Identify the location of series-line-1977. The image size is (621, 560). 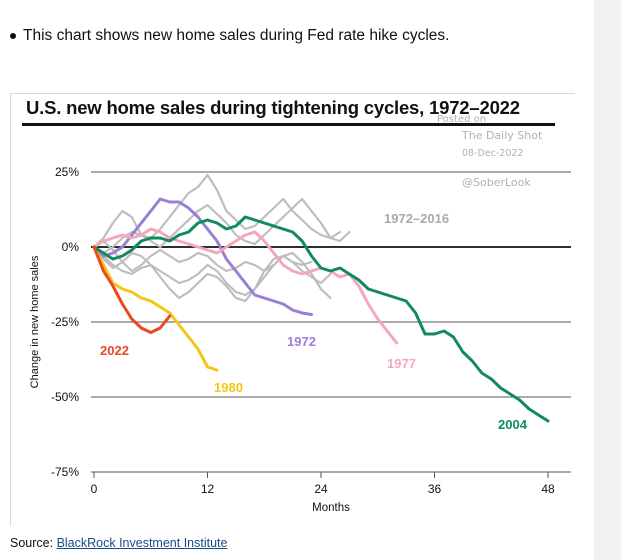
(245, 286).